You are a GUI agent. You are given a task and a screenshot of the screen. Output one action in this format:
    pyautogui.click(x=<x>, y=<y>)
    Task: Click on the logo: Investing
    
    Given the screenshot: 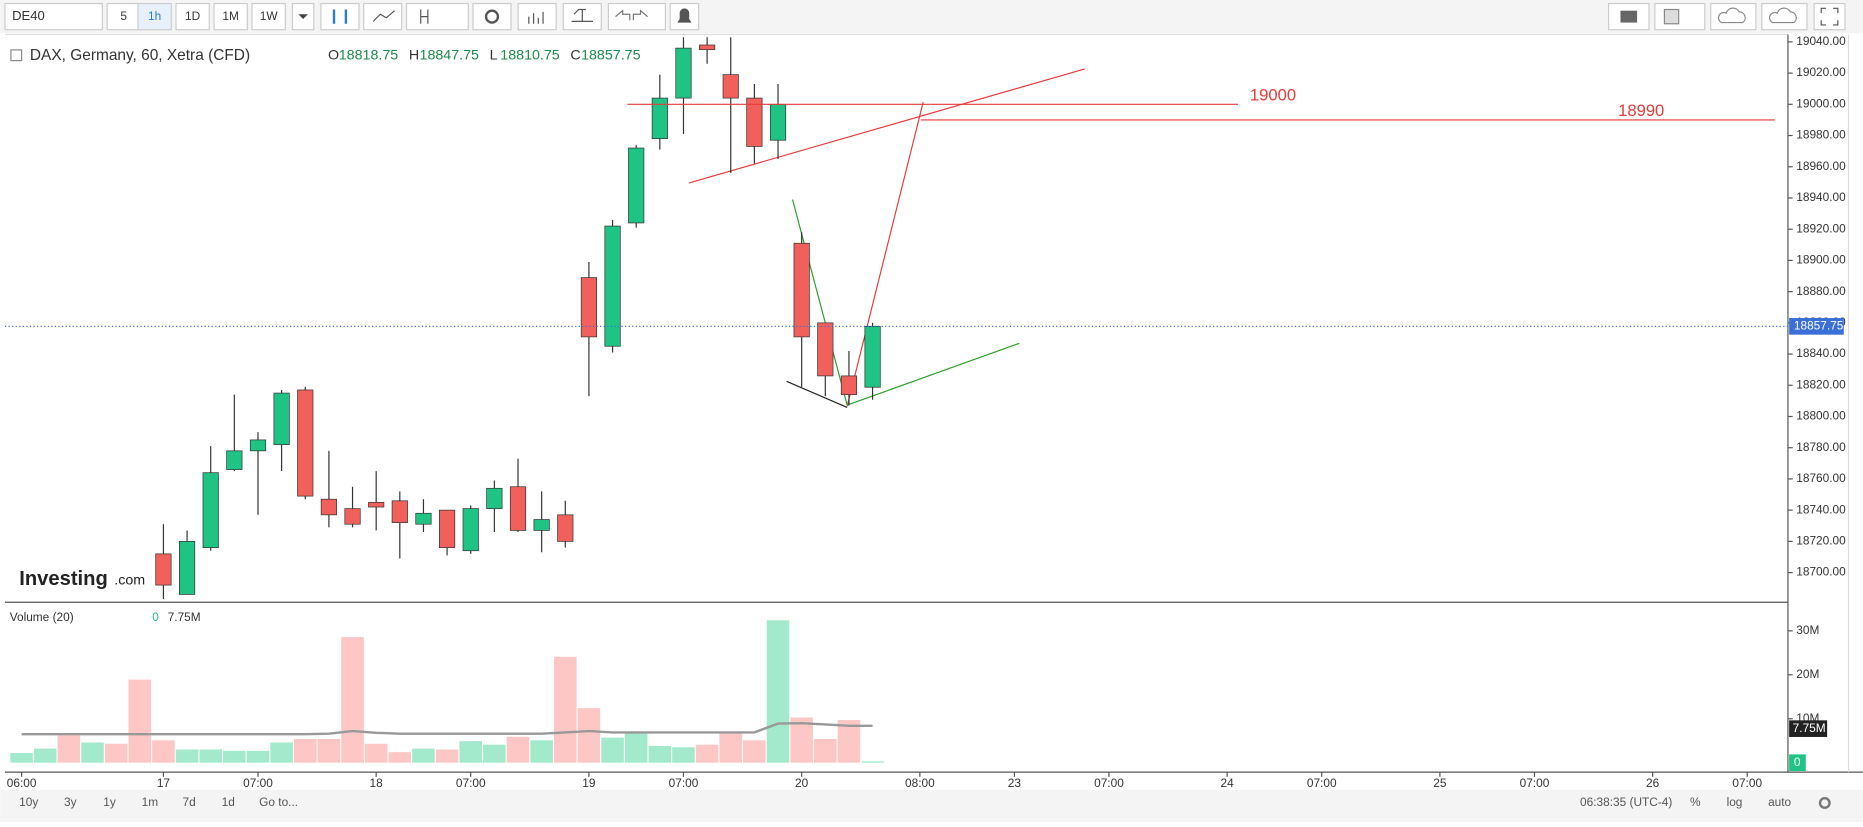 What is the action you would take?
    pyautogui.click(x=63, y=579)
    